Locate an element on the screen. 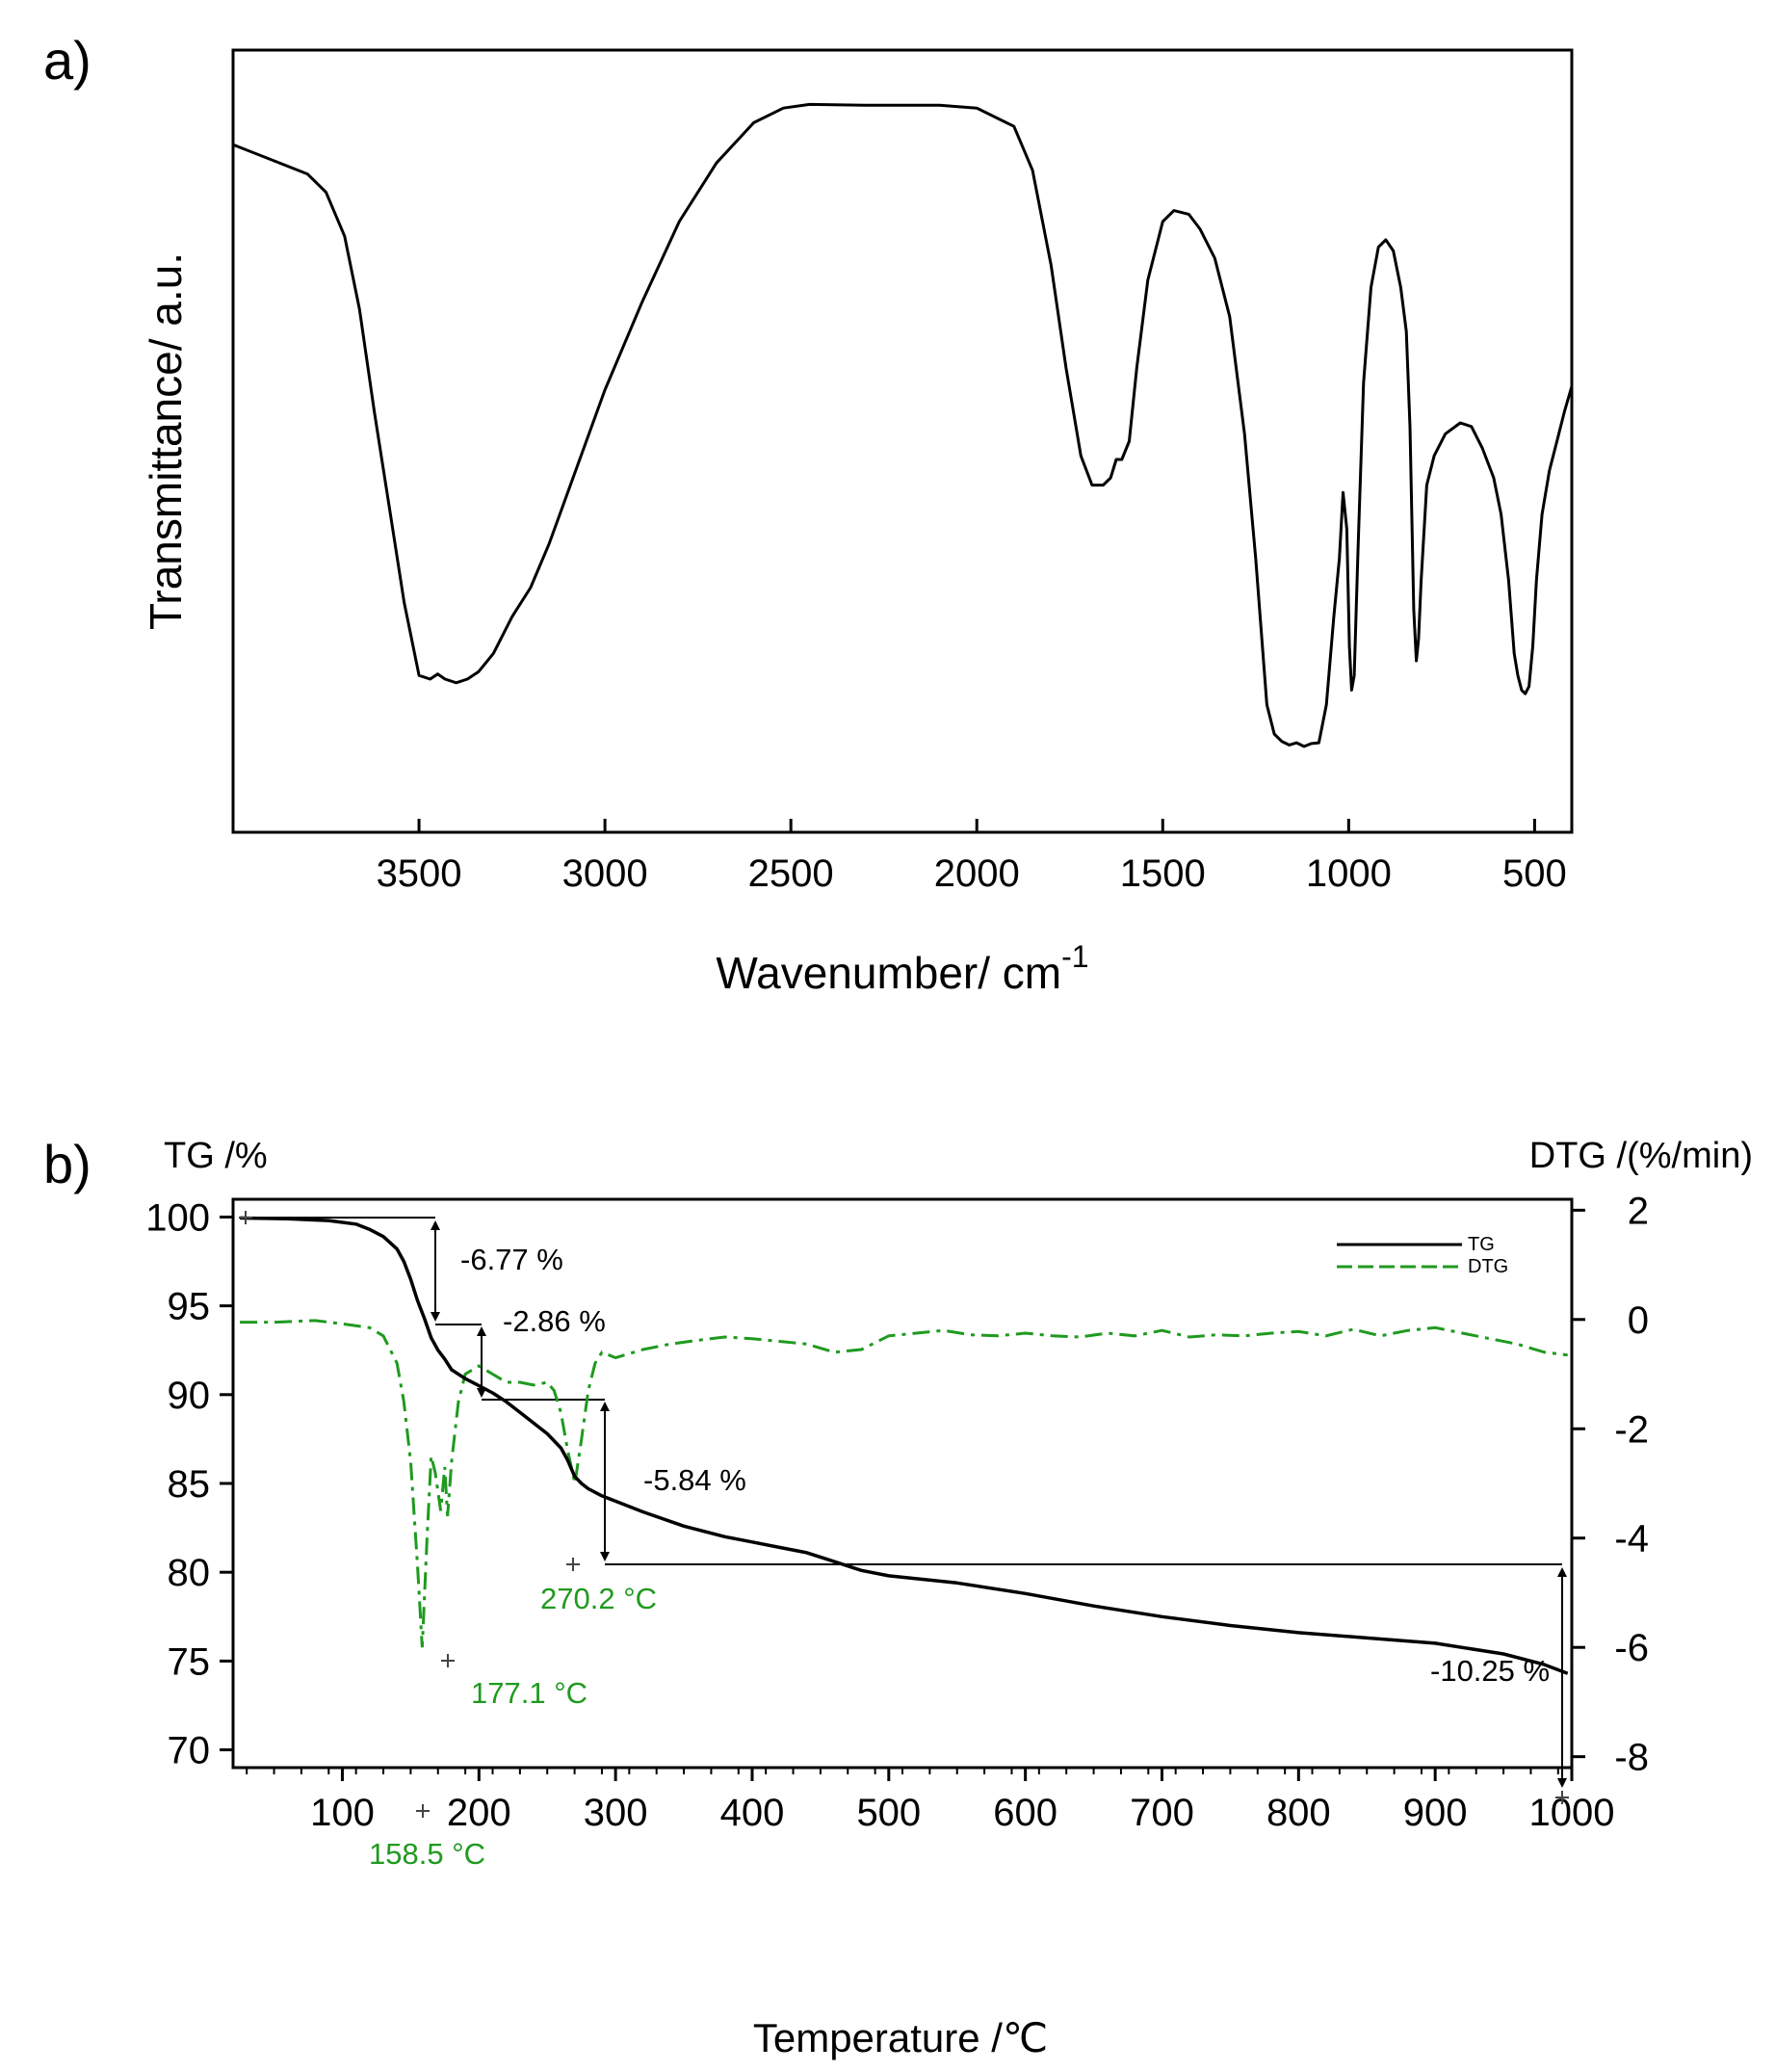 The height and width of the screenshot is (2072, 1775). panel-b-x-tick-label: 700 is located at coordinates (1162, 1813).